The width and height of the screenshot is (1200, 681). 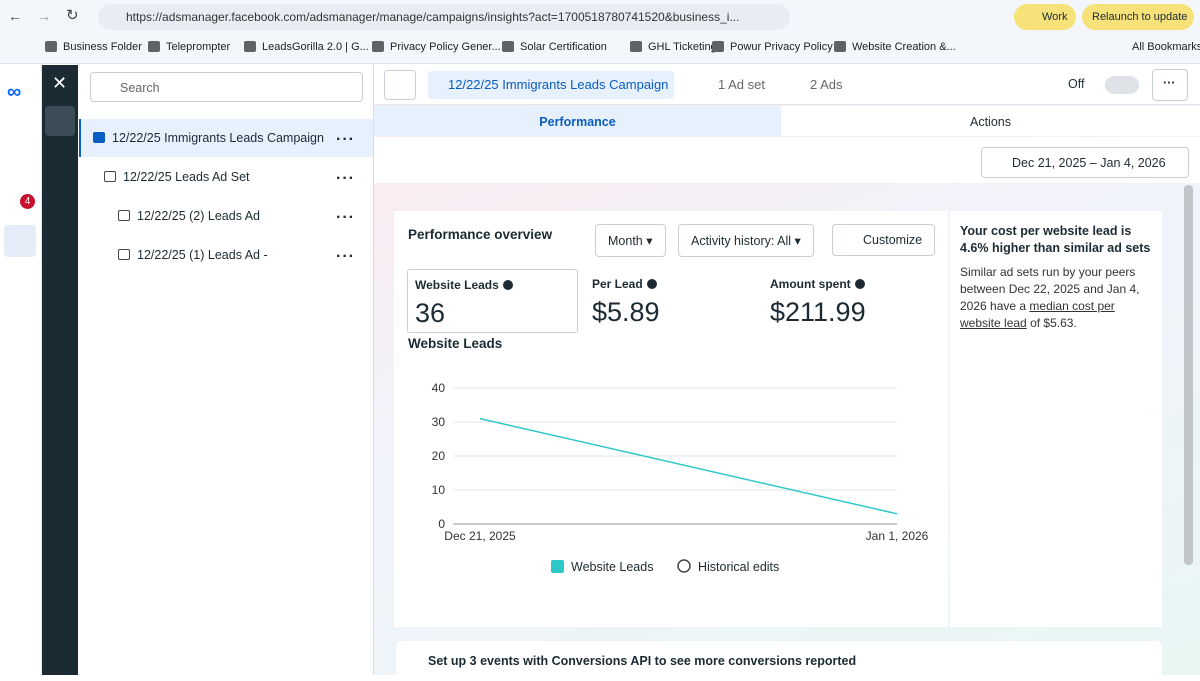 What do you see at coordinates (684, 566) in the screenshot?
I see `annotation-icon` at bounding box center [684, 566].